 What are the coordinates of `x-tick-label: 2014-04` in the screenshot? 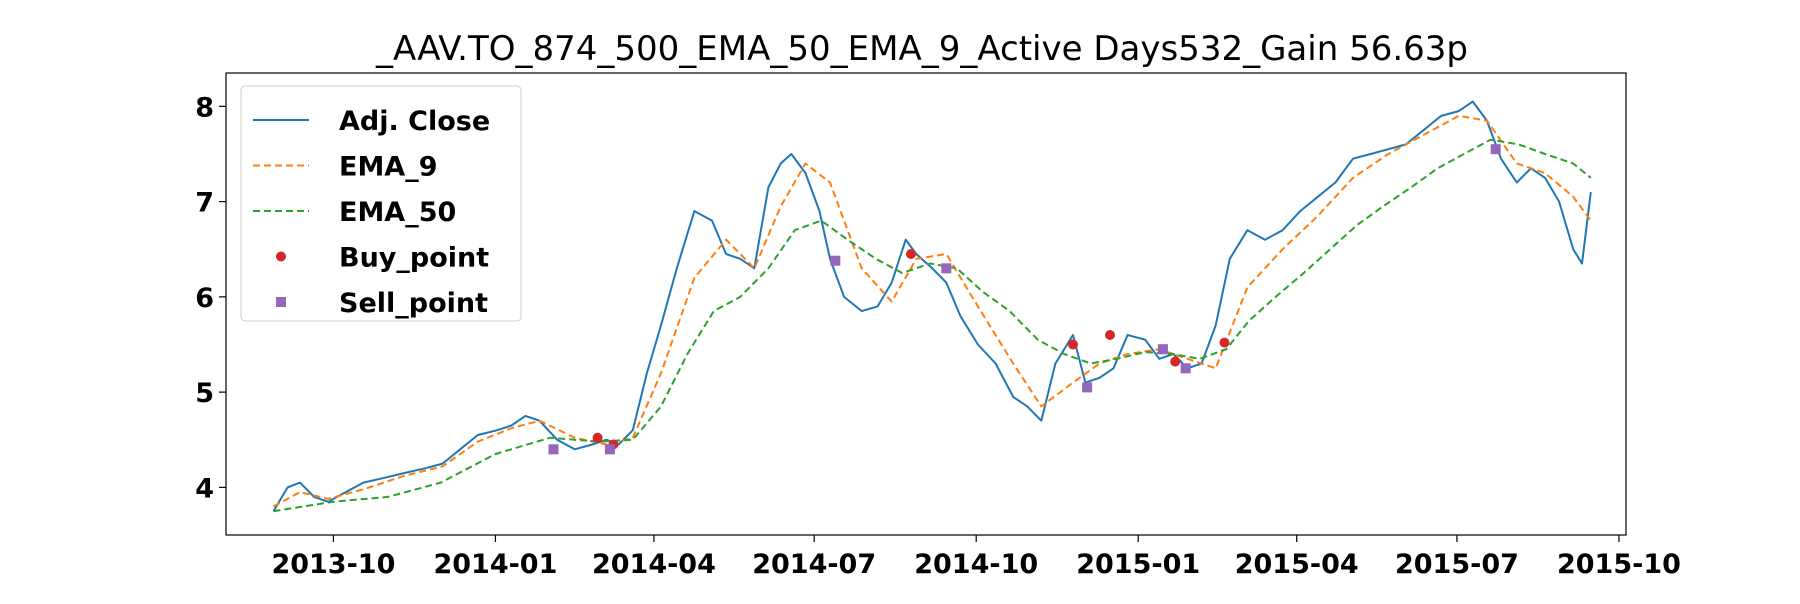 It's located at (654, 564).